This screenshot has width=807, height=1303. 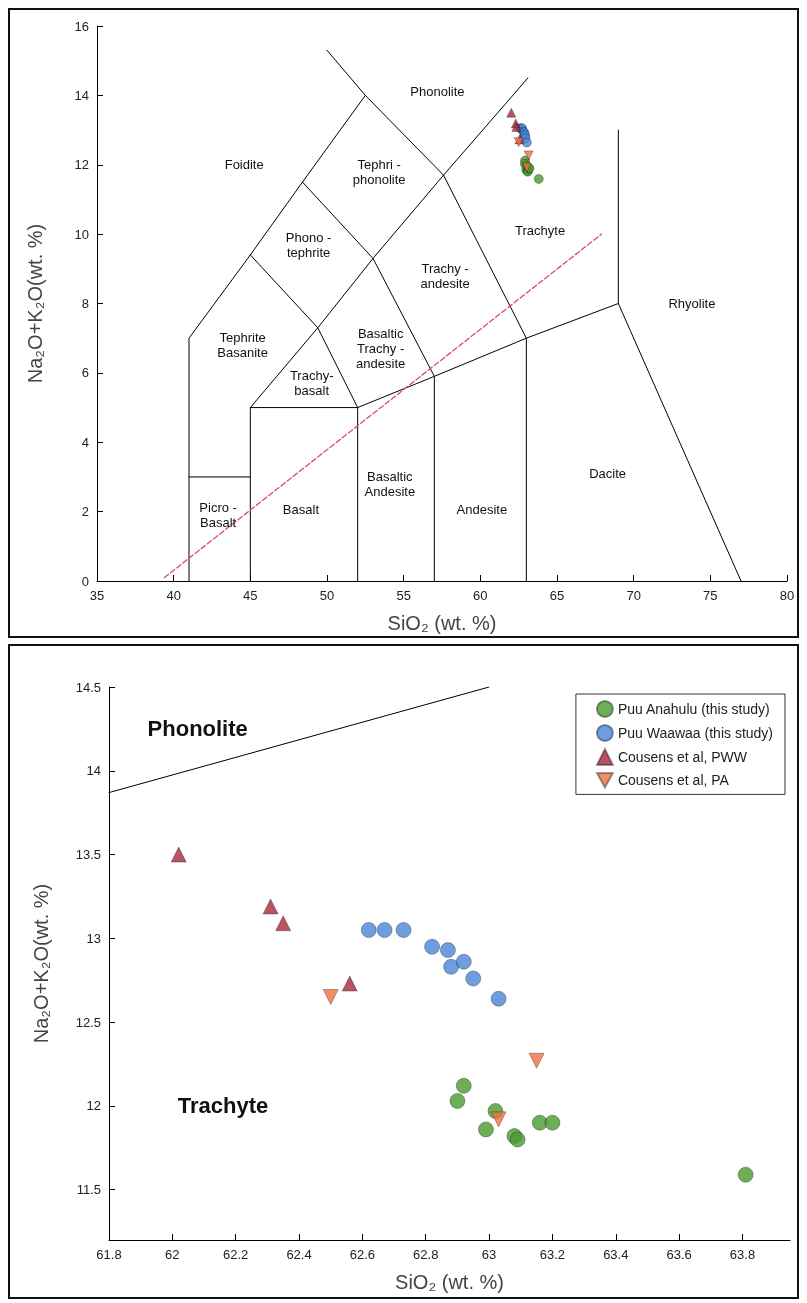 What do you see at coordinates (250, 595) in the screenshot?
I see `x-tick-label: 45` at bounding box center [250, 595].